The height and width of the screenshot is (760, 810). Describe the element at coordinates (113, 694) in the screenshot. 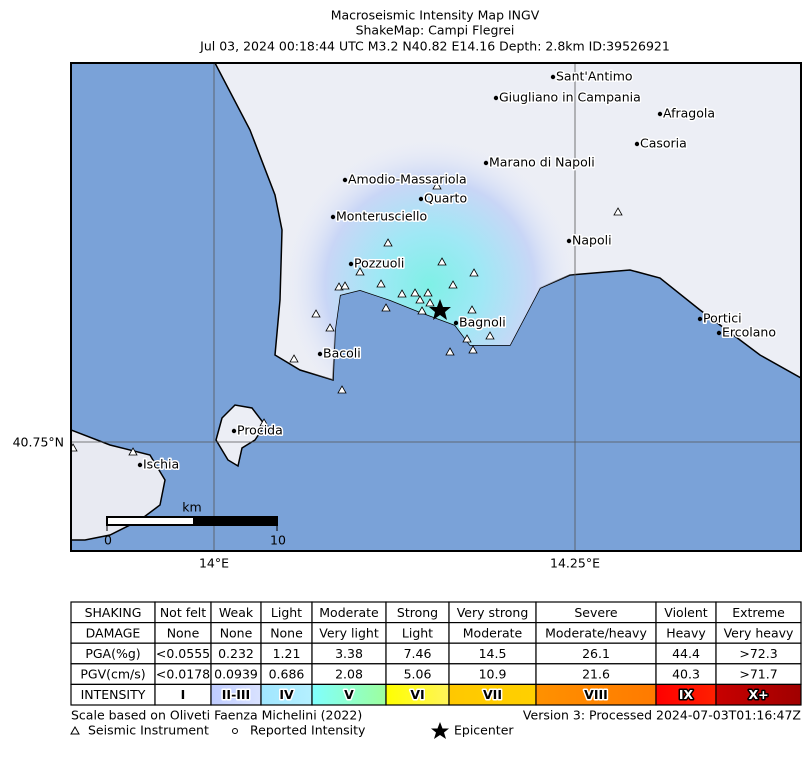

I see `table-text: INTENSITY` at that location.